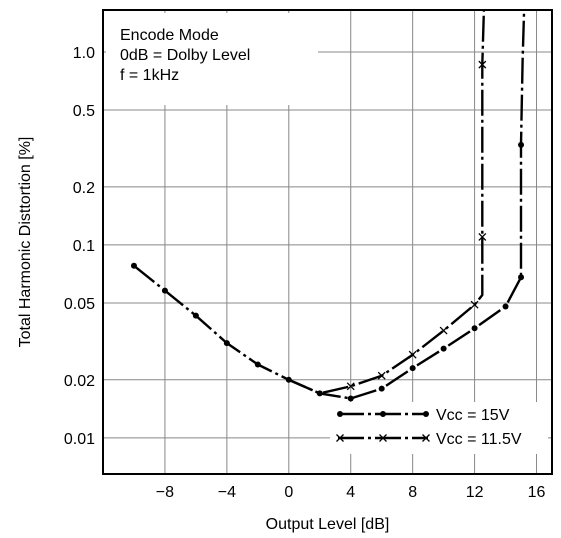 The width and height of the screenshot is (561, 538). Describe the element at coordinates (84, 111) in the screenshot. I see `y-tick-label: 0.5` at that location.